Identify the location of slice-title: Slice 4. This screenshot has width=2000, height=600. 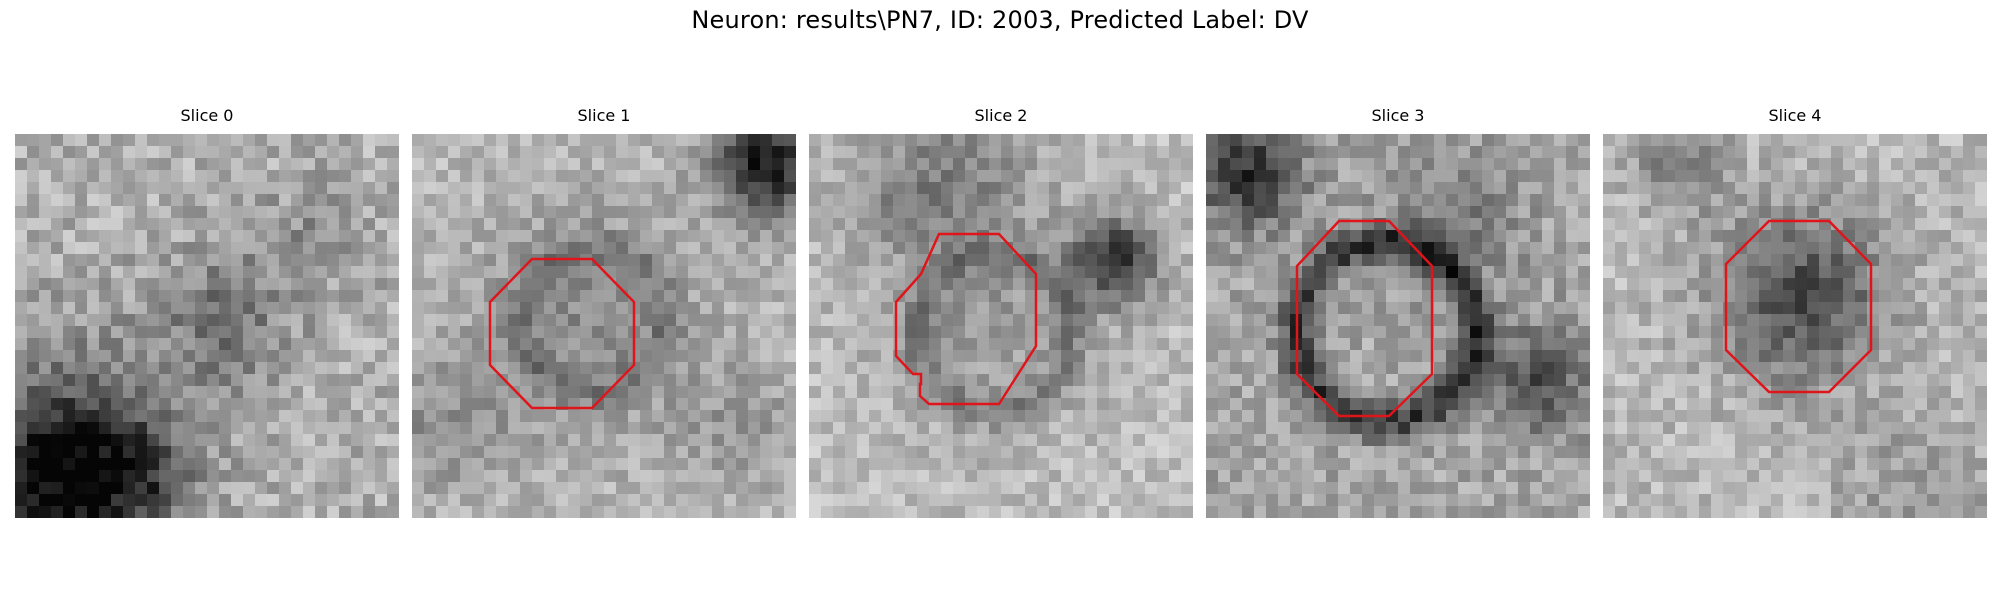
(1795, 115).